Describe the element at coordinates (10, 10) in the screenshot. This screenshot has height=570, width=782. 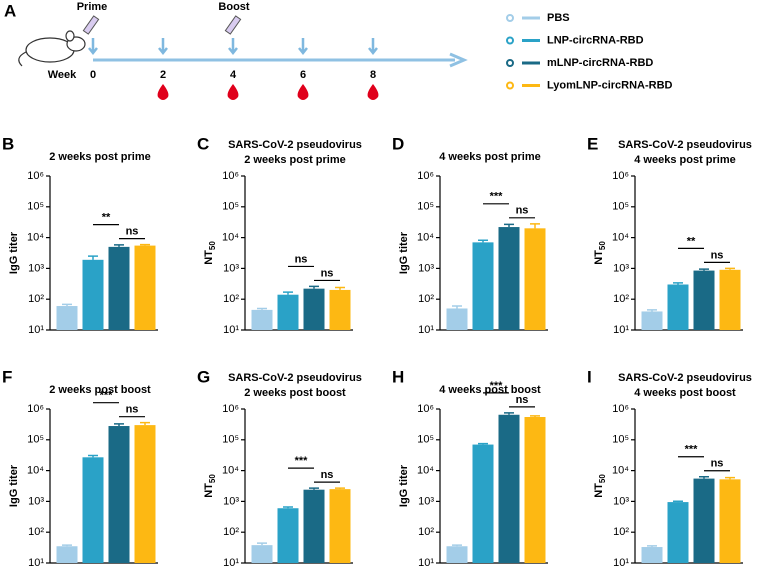
I see `panel-label: A` at that location.